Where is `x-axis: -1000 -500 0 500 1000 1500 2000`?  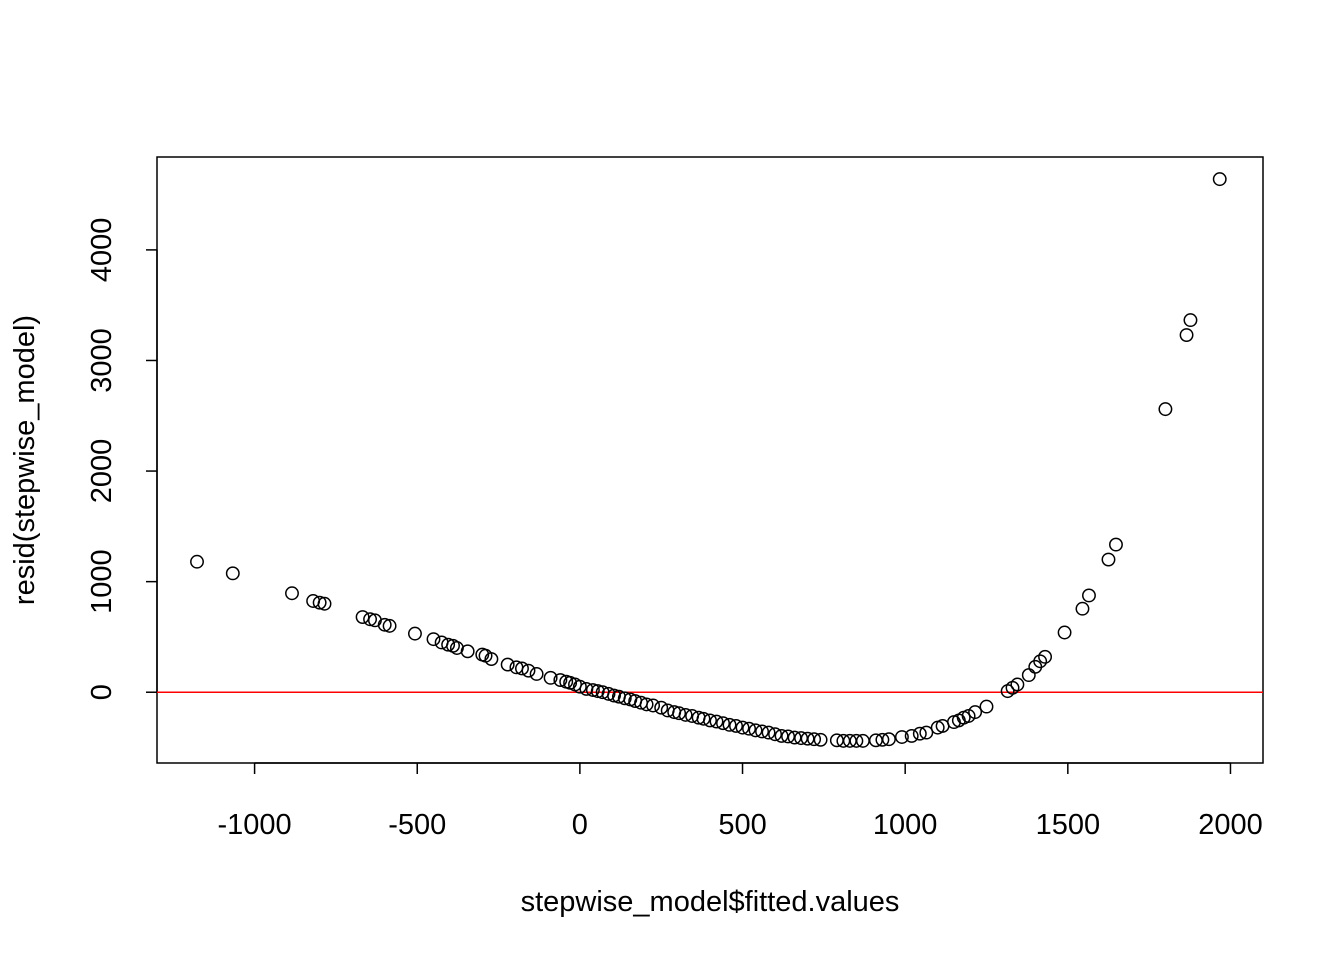
x-axis: -1000 -500 0 500 1000 1500 2000 is located at coordinates (740, 801).